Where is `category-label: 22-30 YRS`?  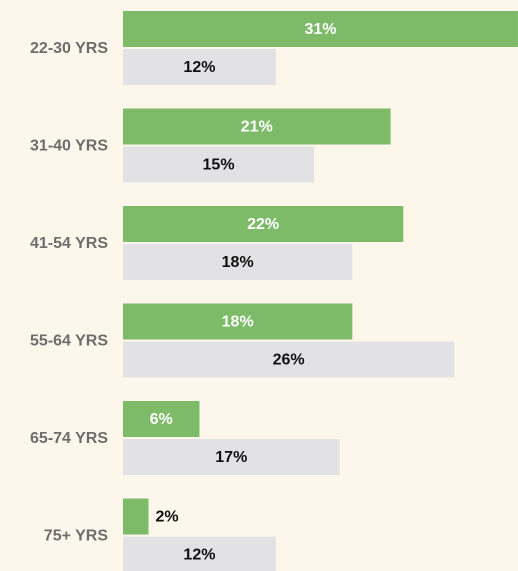 category-label: 22-30 YRS is located at coordinates (69, 48).